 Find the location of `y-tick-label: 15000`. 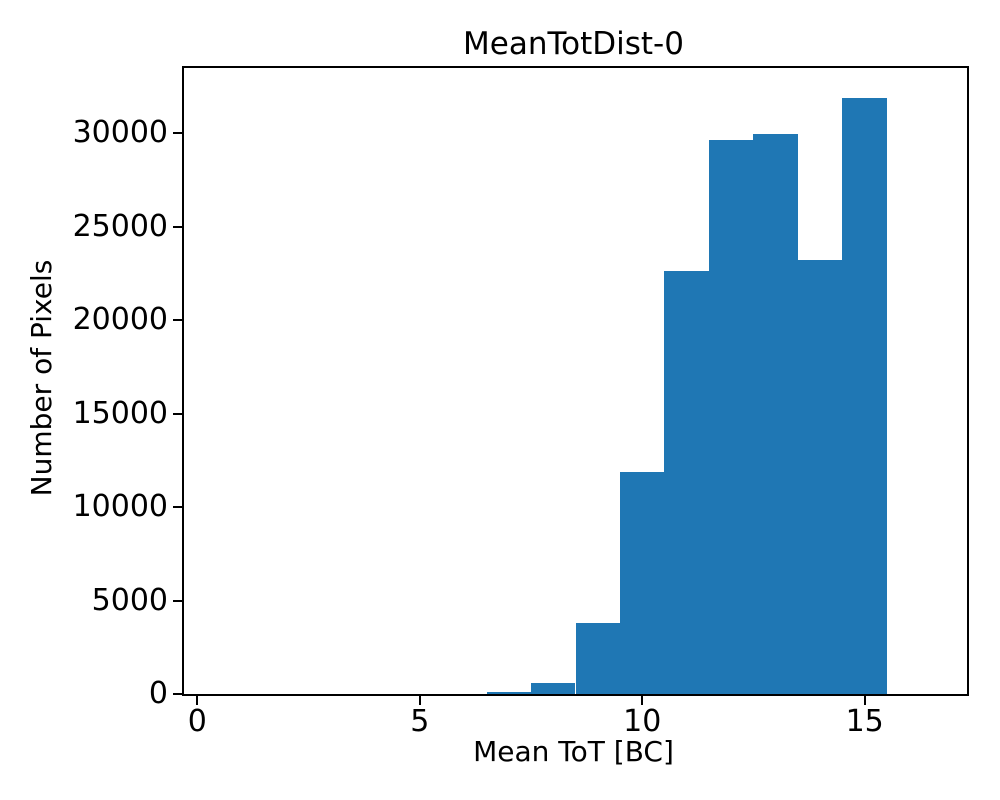

y-tick-label: 15000 is located at coordinates (120, 413).